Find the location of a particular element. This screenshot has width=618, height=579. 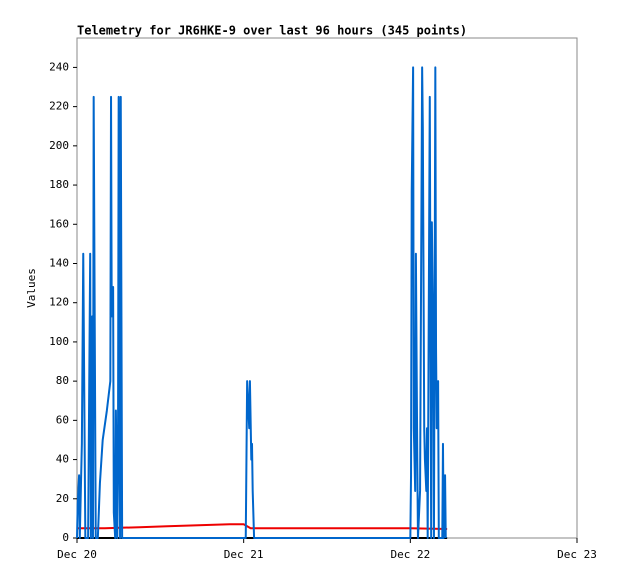

y-tick-label: 80 is located at coordinates (62, 380).